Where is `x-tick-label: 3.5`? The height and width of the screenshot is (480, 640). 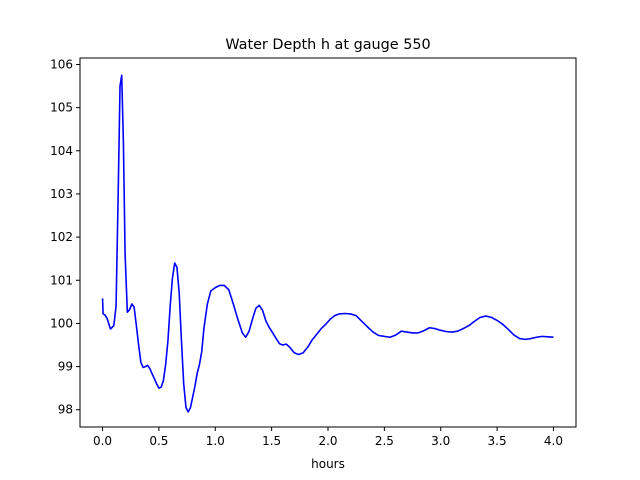 x-tick-label: 3.5 is located at coordinates (497, 441).